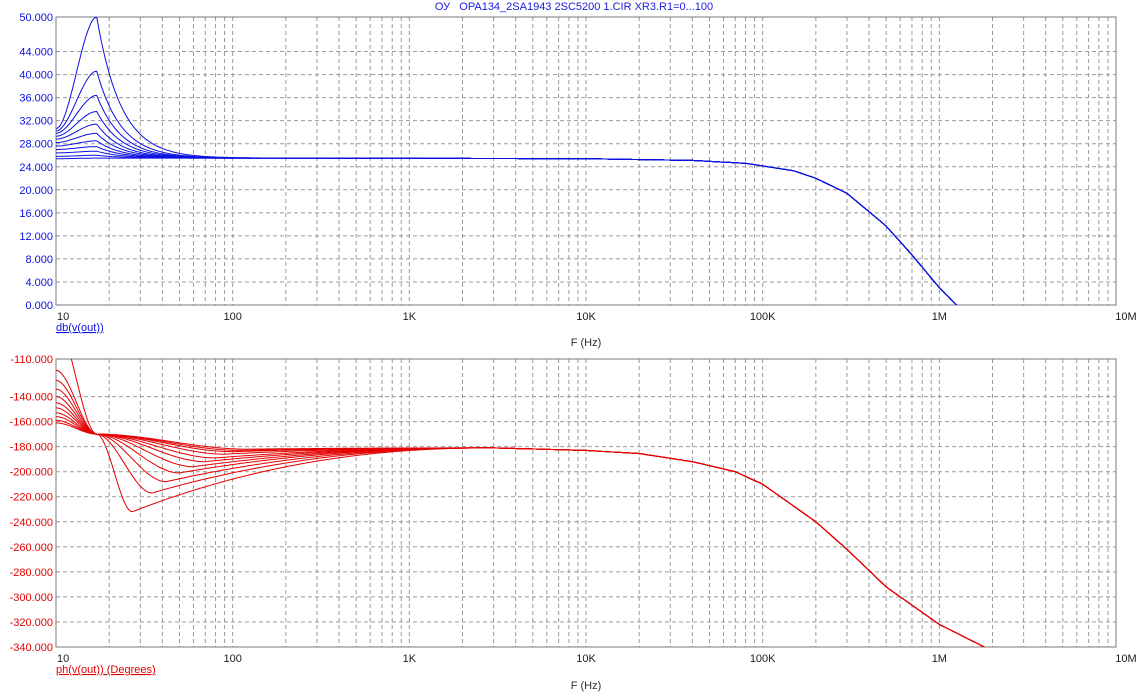  I want to click on y-tick-label: -320.000, so click(31, 623).